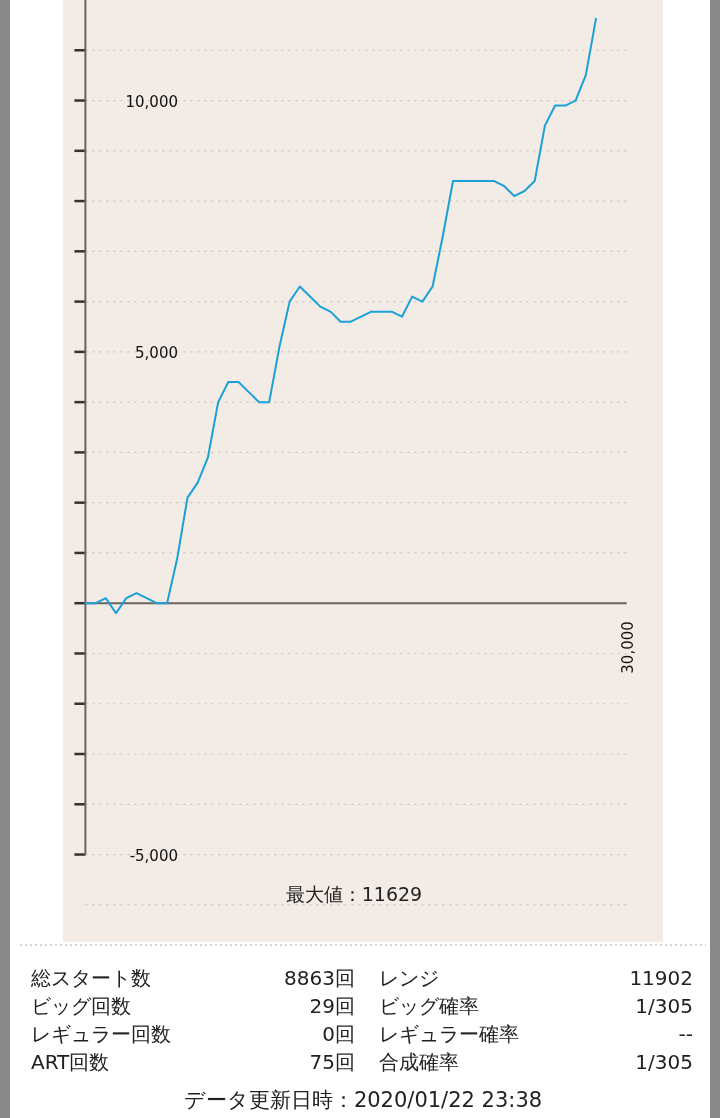 The height and width of the screenshot is (1118, 720). Describe the element at coordinates (70, 1062) in the screenshot. I see `text: ART回数` at that location.